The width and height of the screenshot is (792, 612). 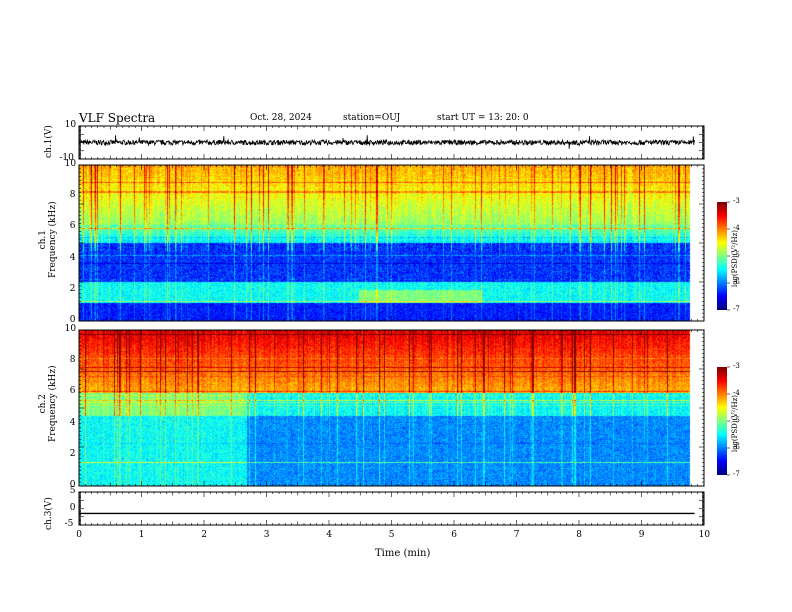 I want to click on x-tick-label: 7, so click(x=516, y=535).